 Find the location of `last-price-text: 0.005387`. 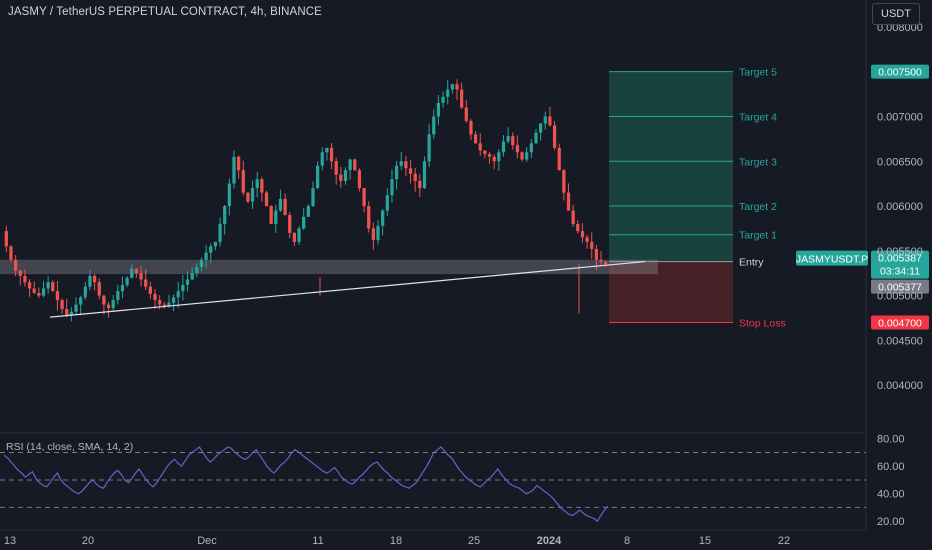

last-price-text: 0.005387 is located at coordinates (900, 259).